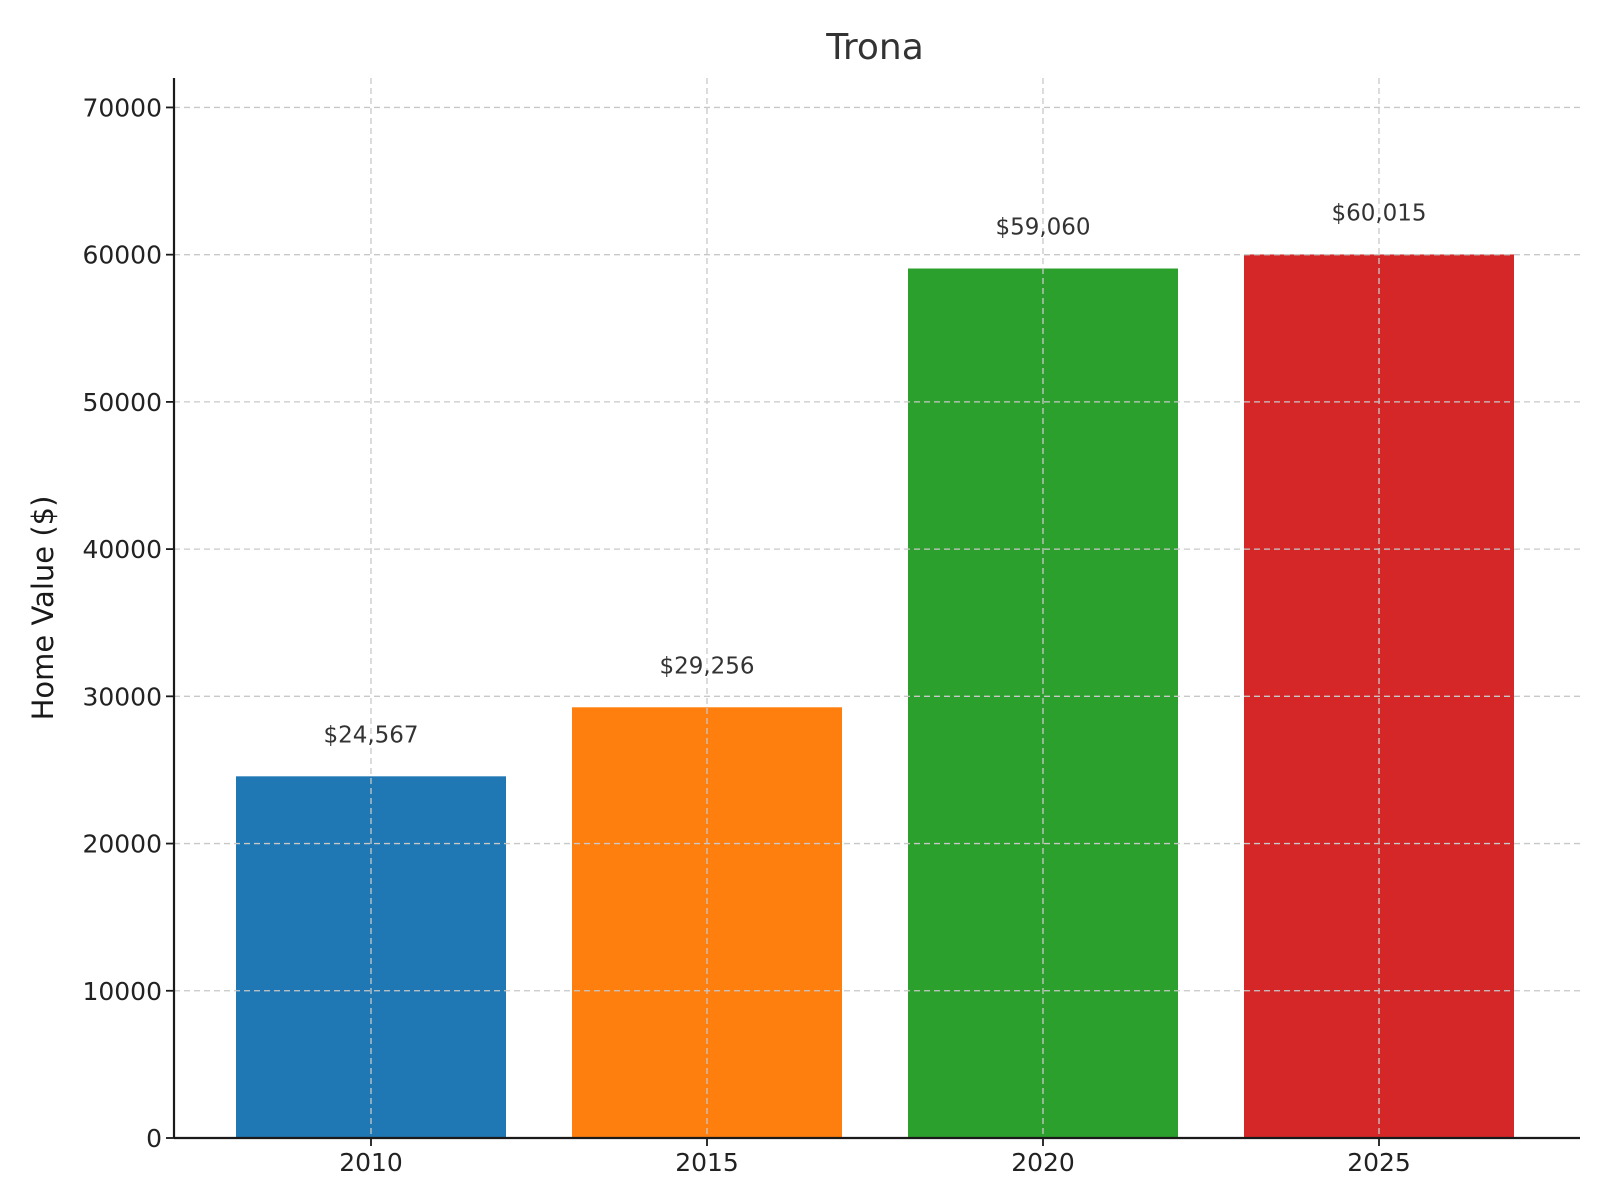 The image size is (1600, 1200). What do you see at coordinates (154, 1138) in the screenshot?
I see `y-tick-label: 0` at bounding box center [154, 1138].